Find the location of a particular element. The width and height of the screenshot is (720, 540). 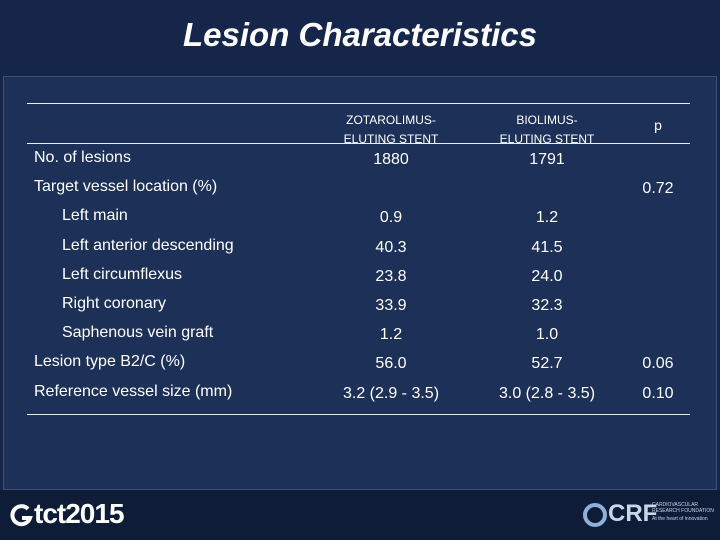

cell-value: 0.06 is located at coordinates (658, 364).